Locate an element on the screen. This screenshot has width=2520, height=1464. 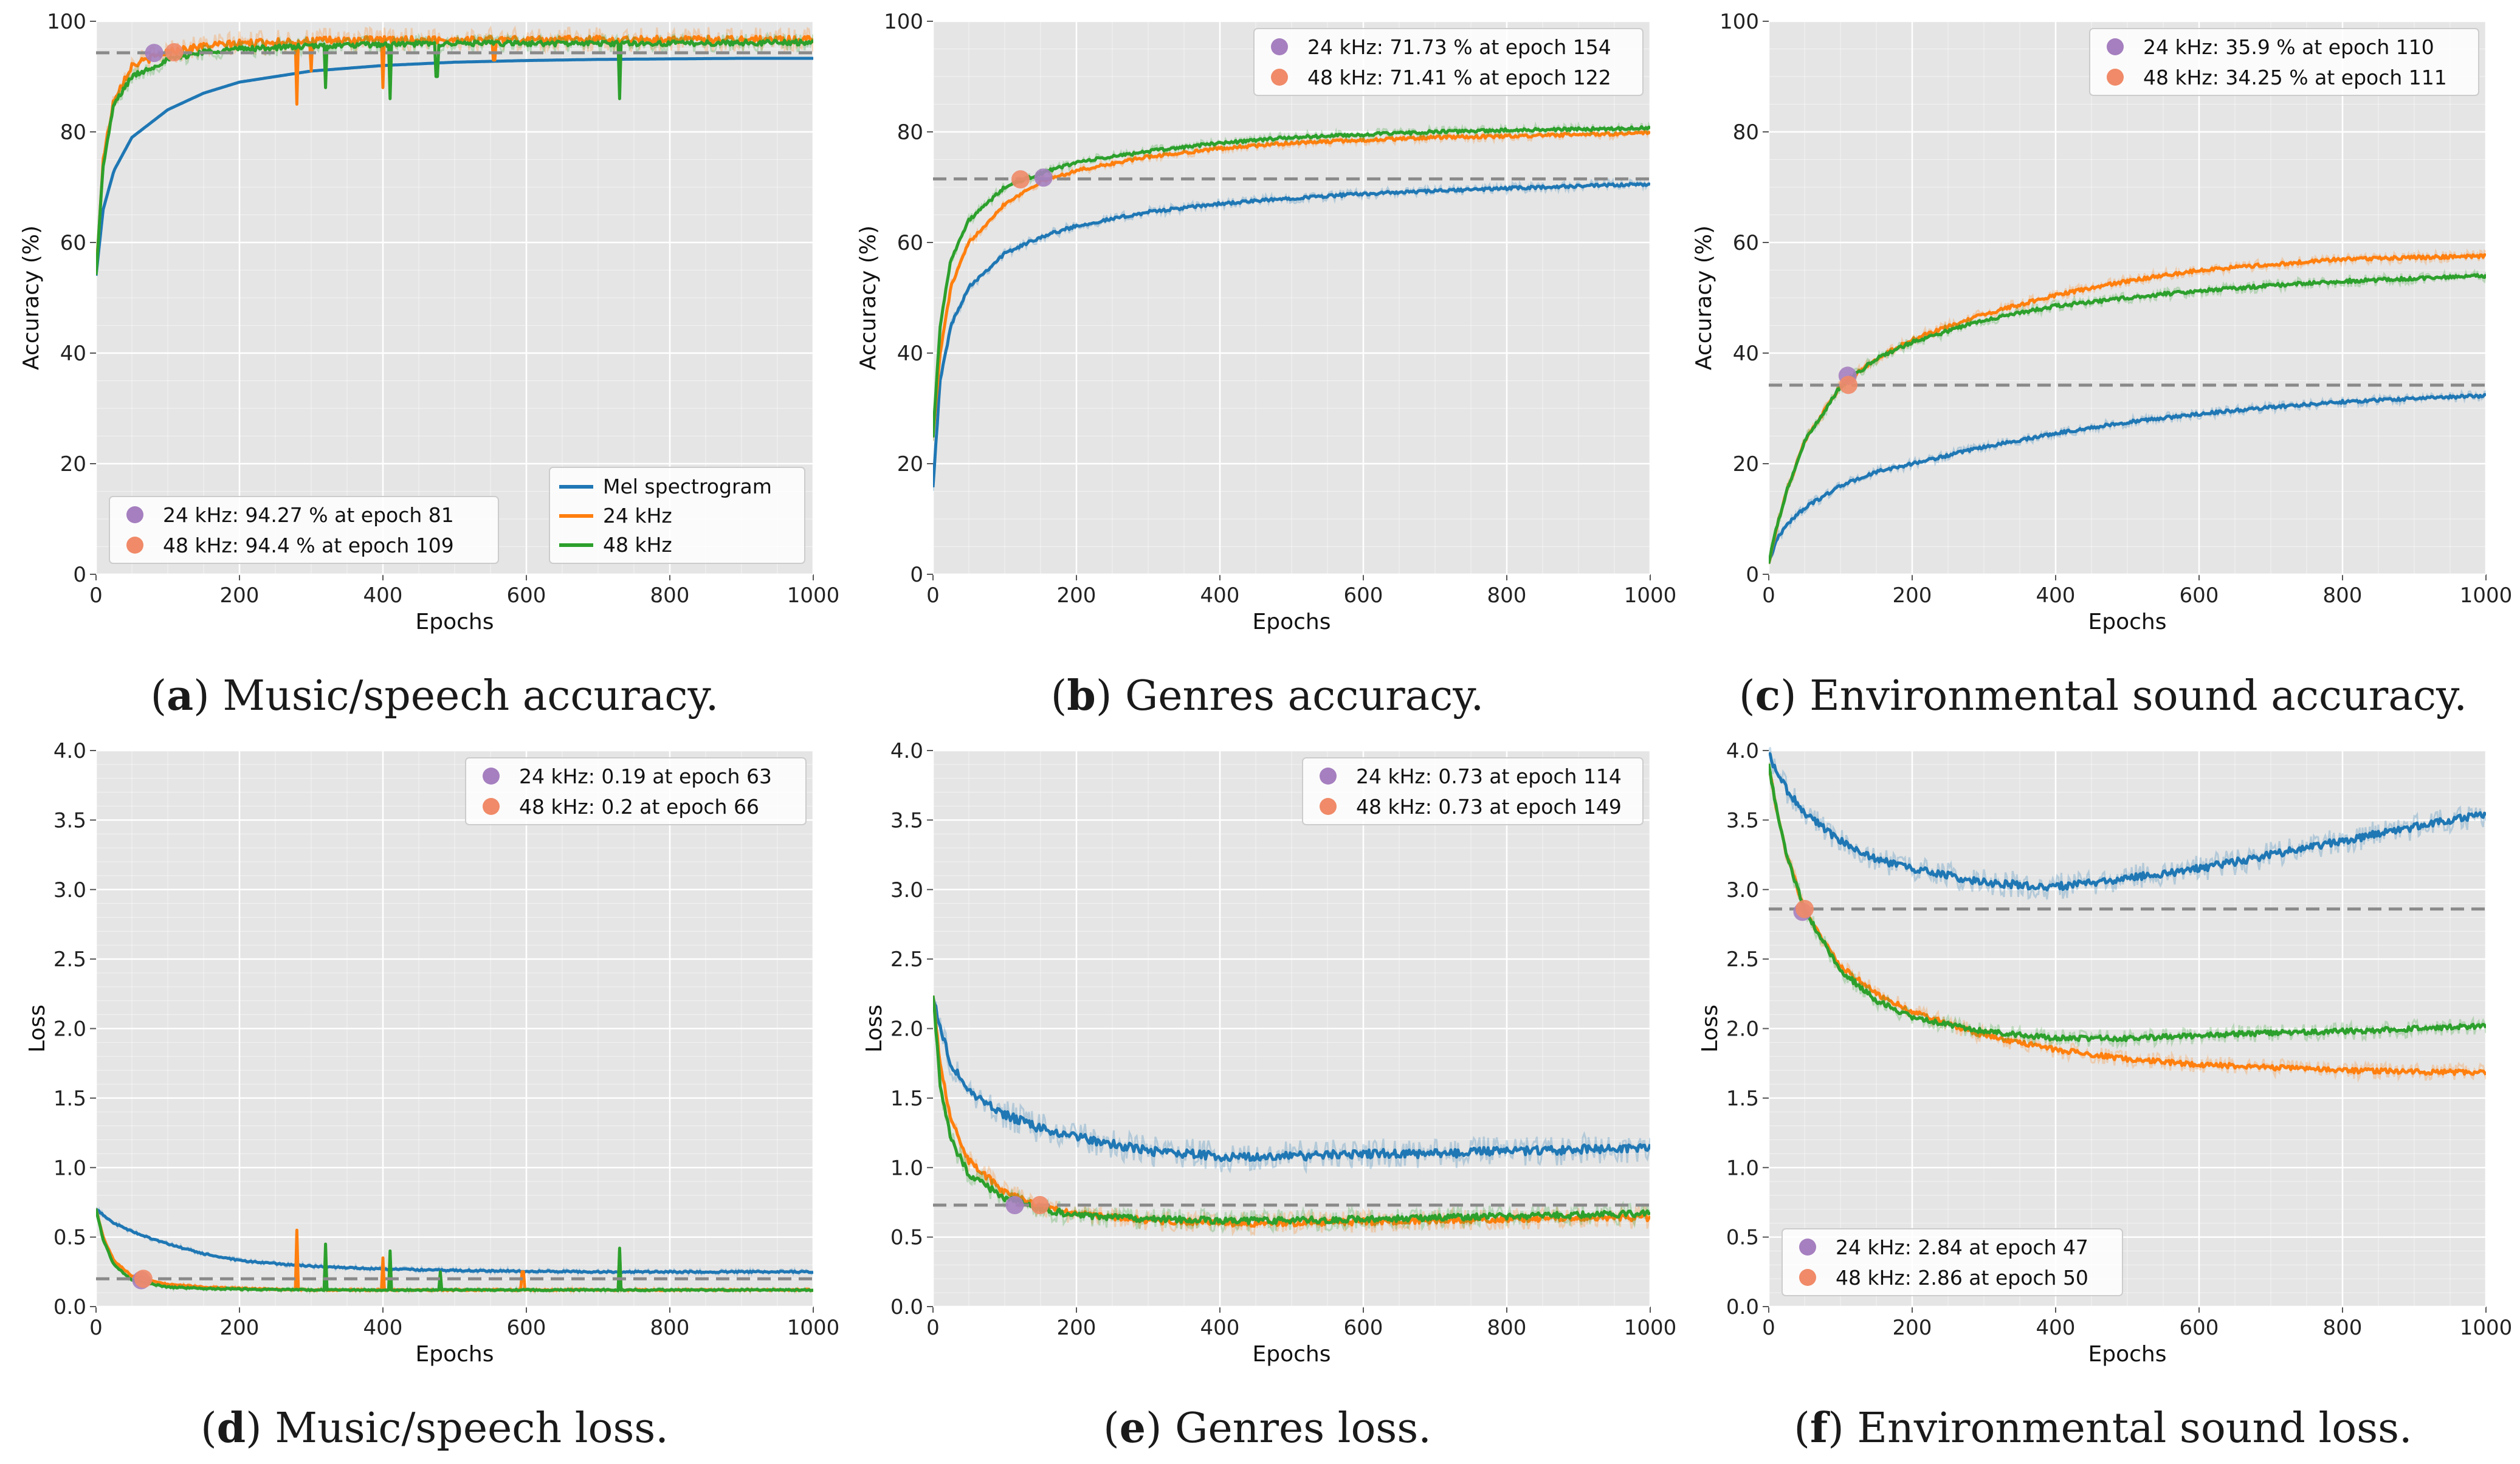
series-24khz-raw is located at coordinates (454, 148).